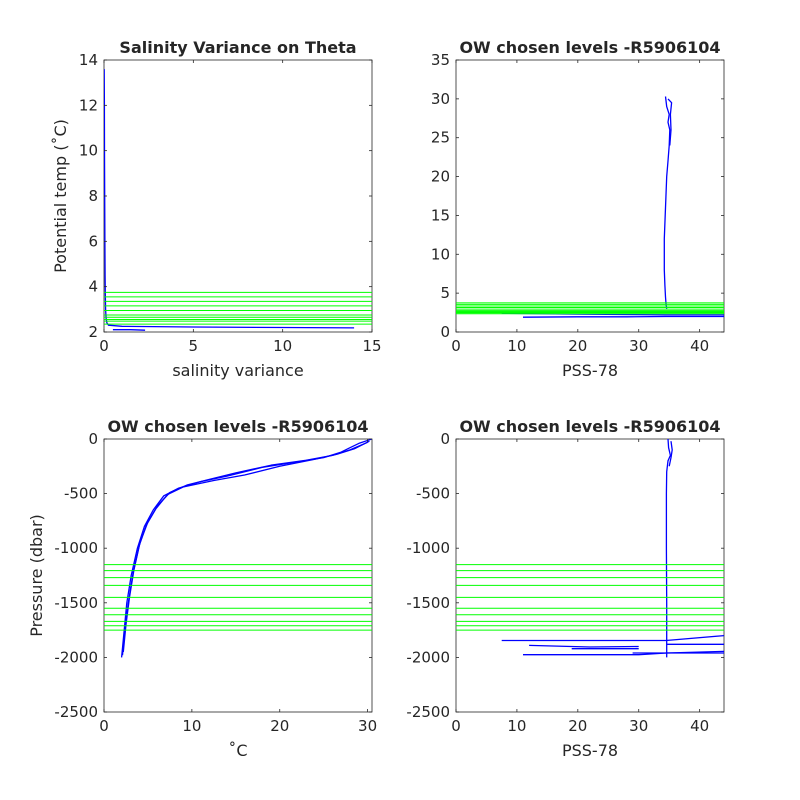 Image resolution: width=800 pixels, height=800 pixels. Describe the element at coordinates (440, 60) in the screenshot. I see `y-tick-label: 35` at that location.